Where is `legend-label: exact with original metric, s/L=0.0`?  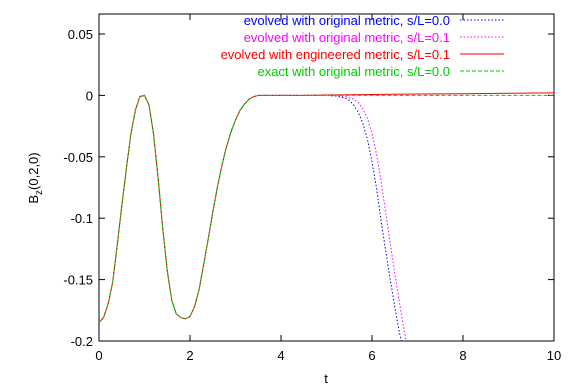
legend-label: exact with original metric, s/L=0.0 is located at coordinates (353, 71).